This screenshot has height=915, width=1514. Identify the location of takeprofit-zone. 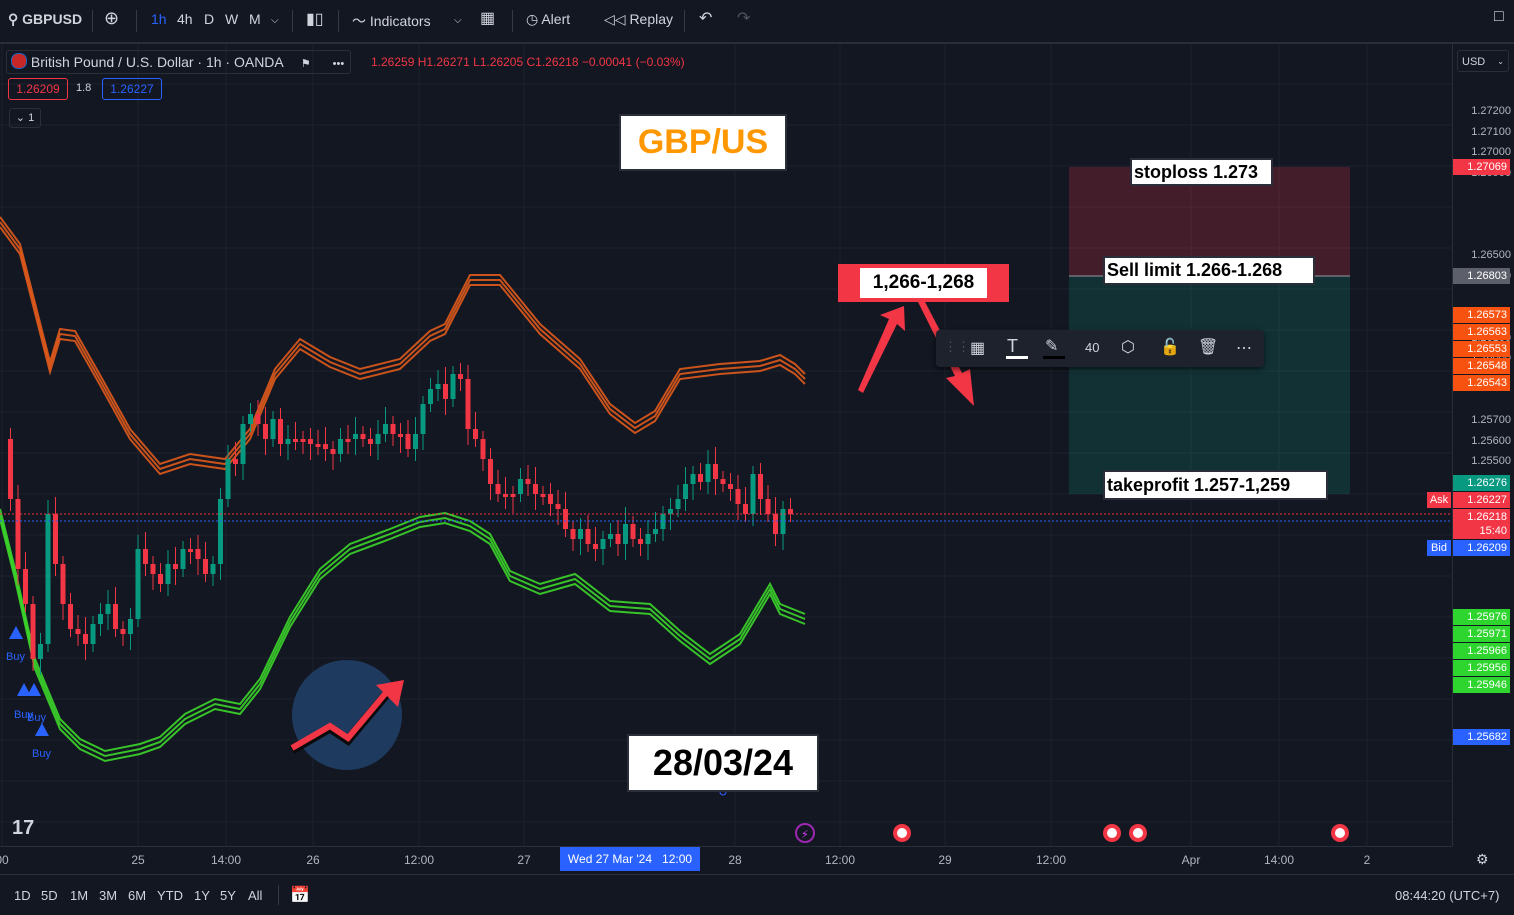
(1209, 385).